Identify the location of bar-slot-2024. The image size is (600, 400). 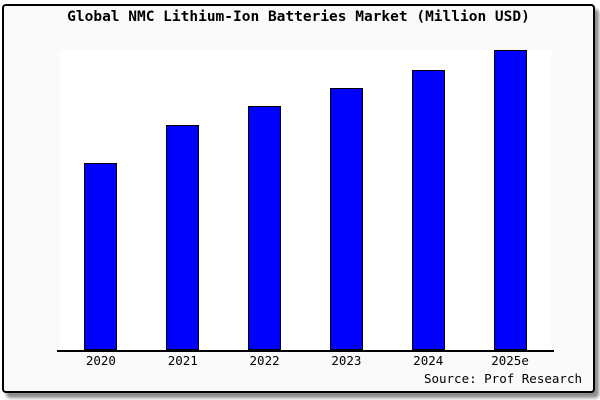
(428, 200).